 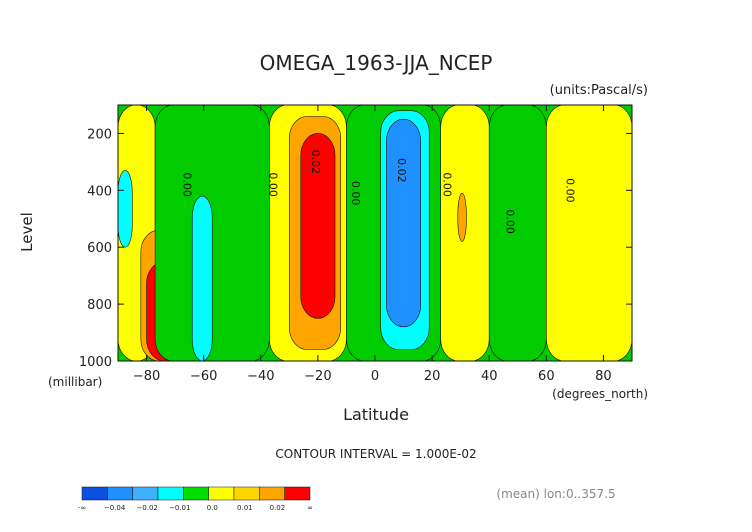 I want to click on colorbar-tick-label: 0.01, so click(x=245, y=508).